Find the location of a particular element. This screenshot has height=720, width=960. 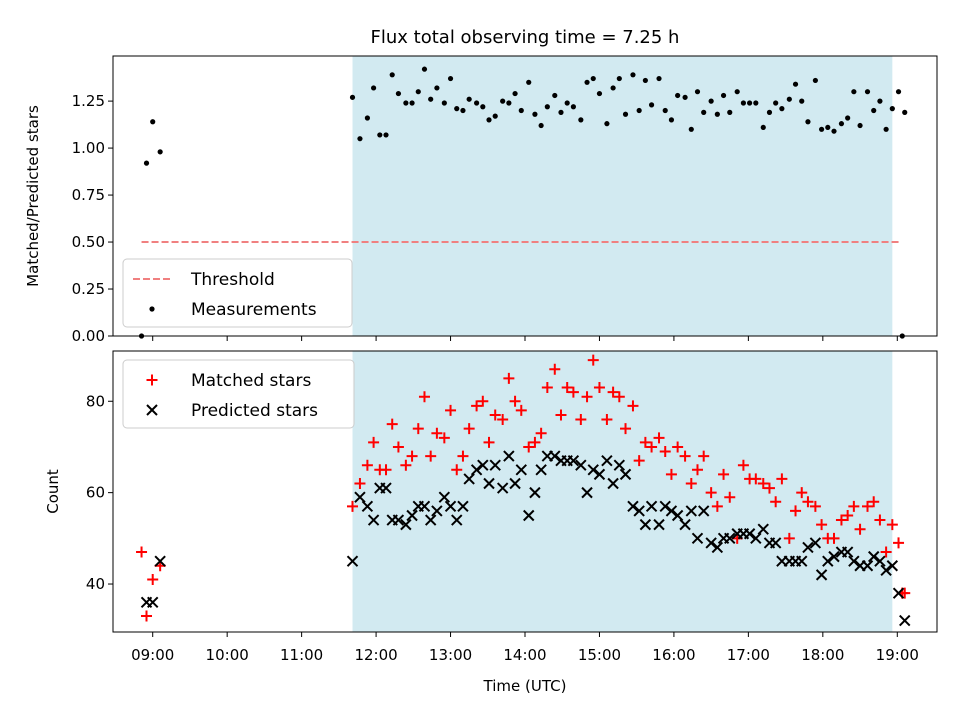

y-tick-label: 0.25 is located at coordinates (88, 289).